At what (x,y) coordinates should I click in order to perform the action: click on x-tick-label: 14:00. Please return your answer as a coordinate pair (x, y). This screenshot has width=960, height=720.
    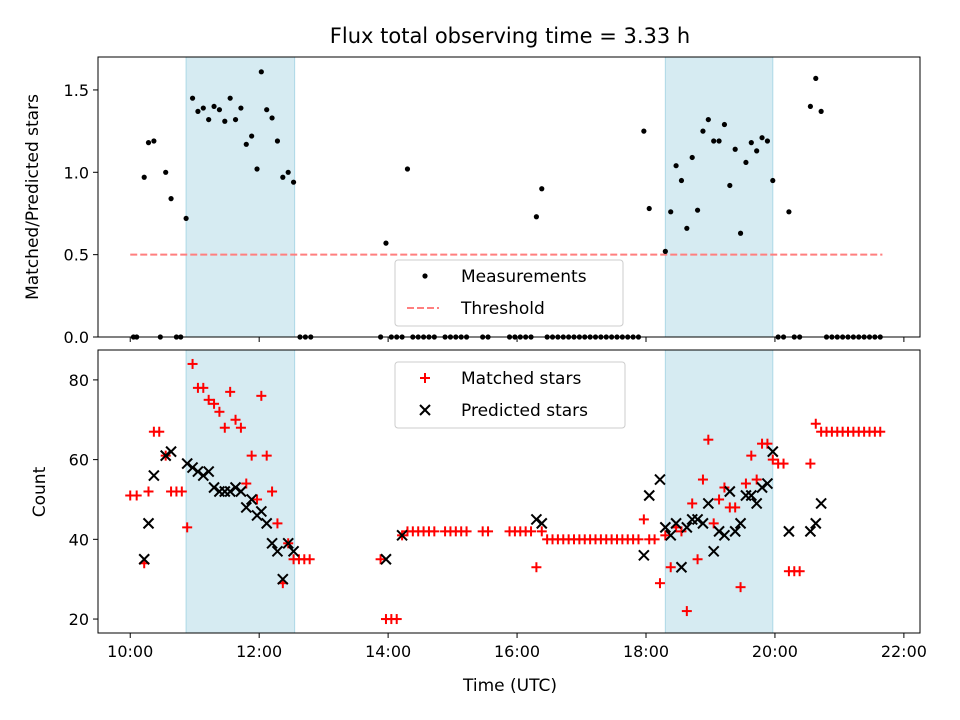
    Looking at the image, I should click on (388, 651).